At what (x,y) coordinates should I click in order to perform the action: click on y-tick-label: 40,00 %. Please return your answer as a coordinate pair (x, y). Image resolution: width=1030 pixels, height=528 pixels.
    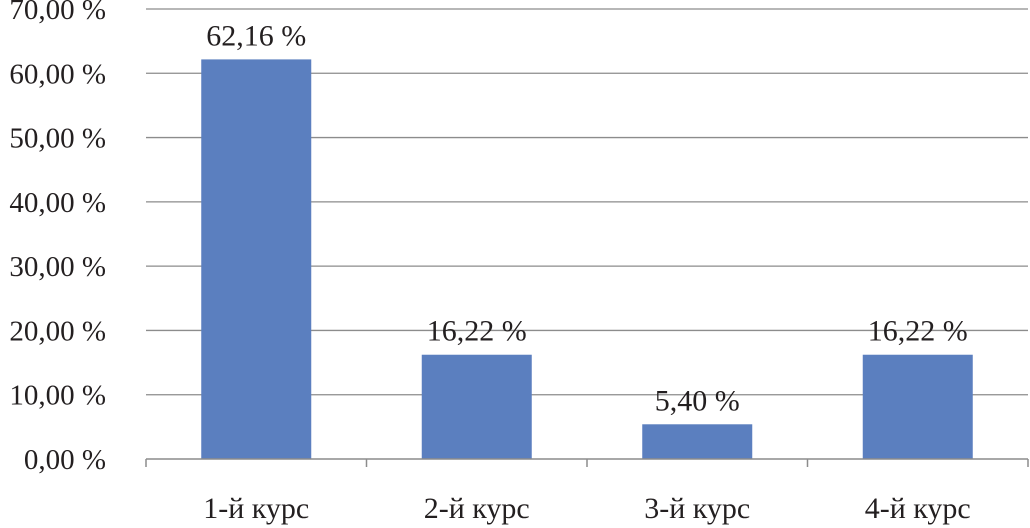
    Looking at the image, I should click on (57, 203).